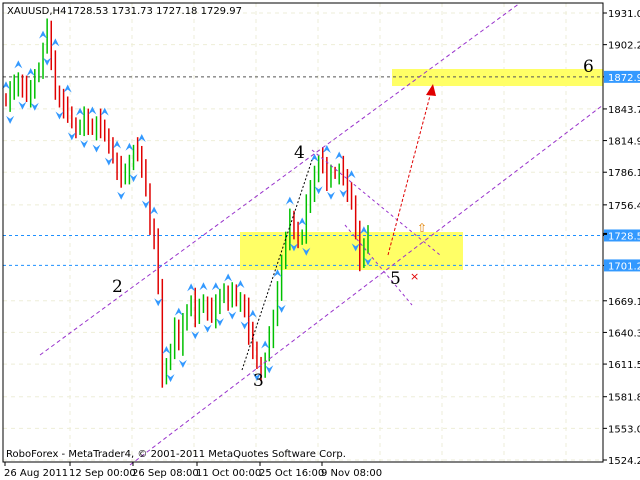 Image resolution: width=640 pixels, height=480 pixels. What do you see at coordinates (624, 14) in the screenshot?
I see `y-tick-label: 1931.00` at bounding box center [624, 14].